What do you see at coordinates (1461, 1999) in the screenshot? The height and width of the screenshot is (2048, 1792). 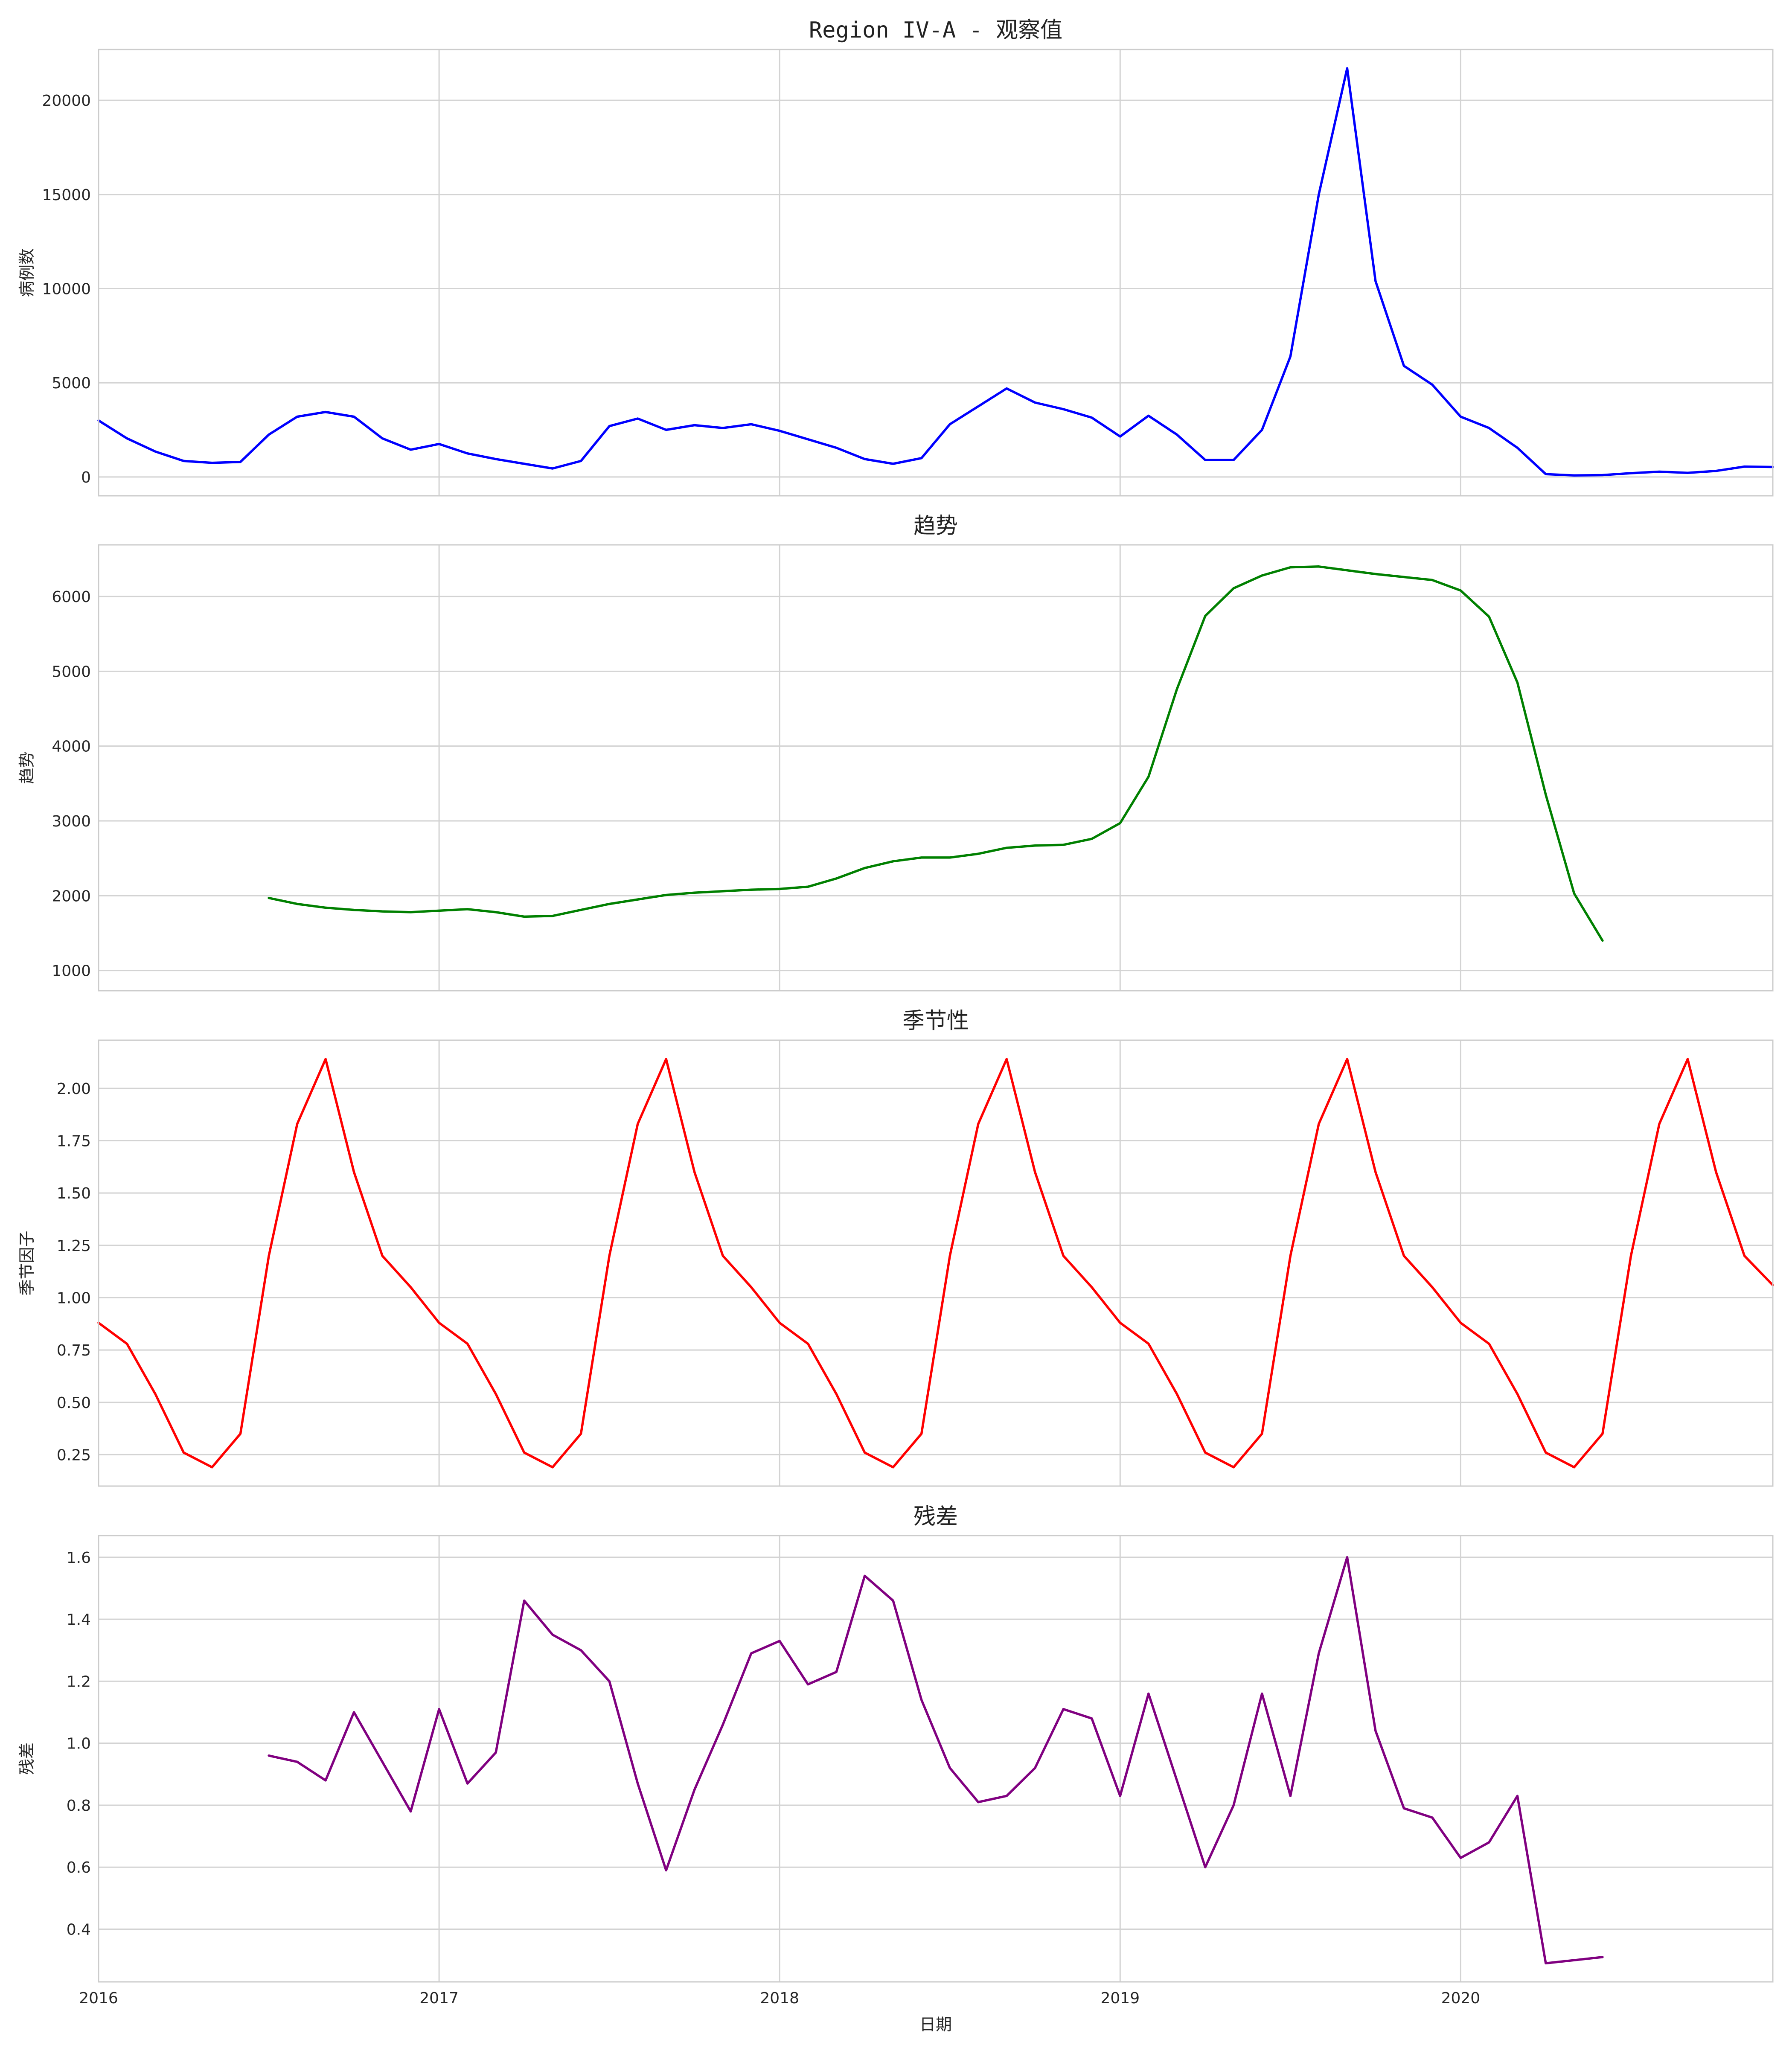 I see `x-tick-label: 2020` at bounding box center [1461, 1999].